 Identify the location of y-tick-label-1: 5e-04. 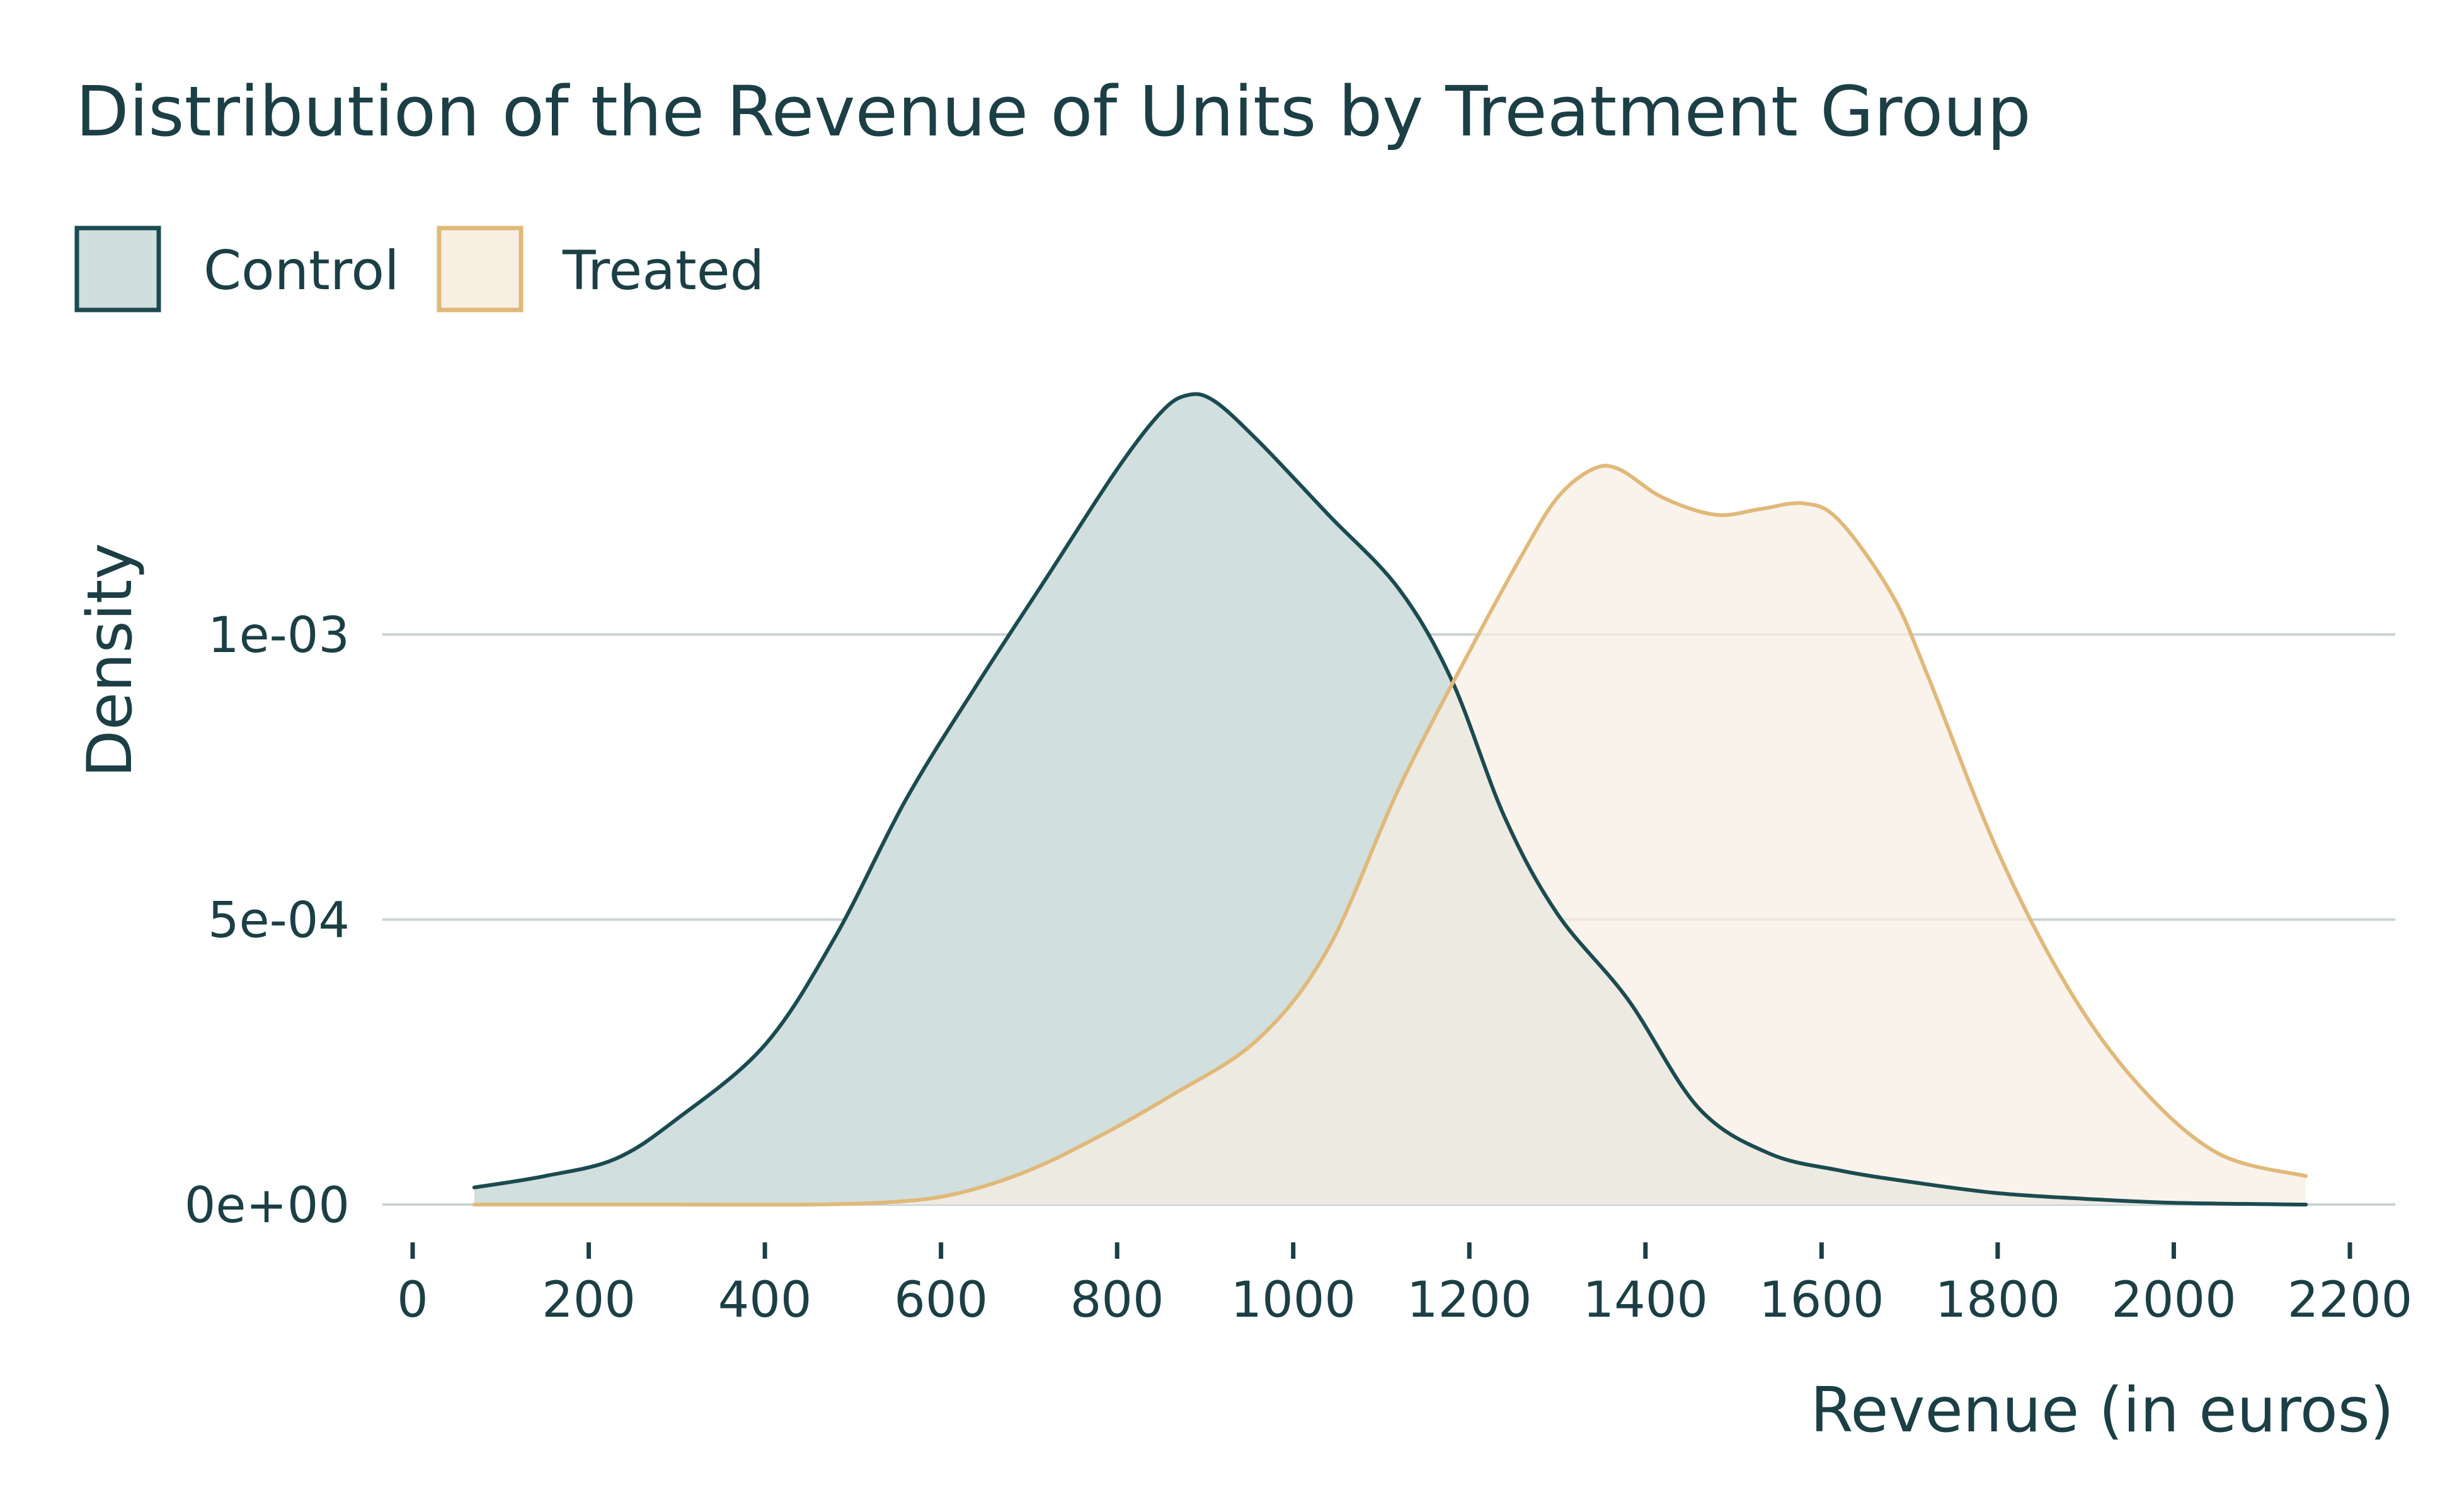
(279, 921).